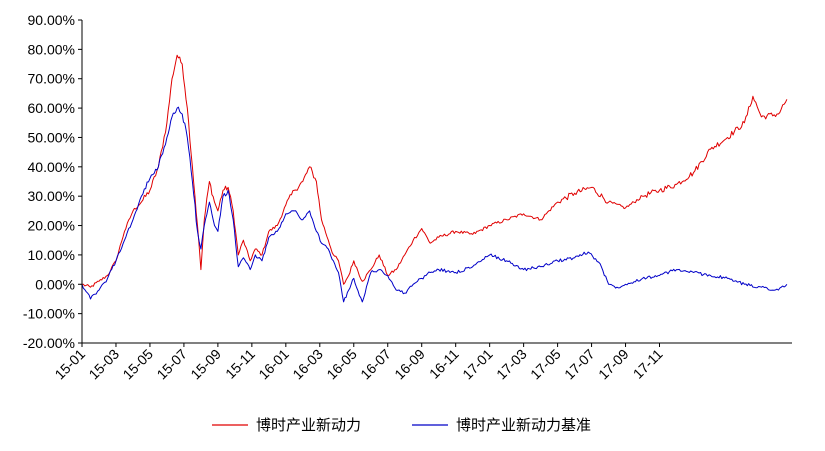 This screenshot has height=451, width=825. What do you see at coordinates (51, 79) in the screenshot?
I see `y-tick-label: 70.00%` at bounding box center [51, 79].